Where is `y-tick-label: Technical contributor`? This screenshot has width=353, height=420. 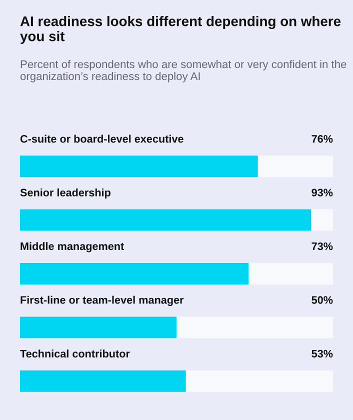 y-tick-label: Technical contributor is located at coordinates (75, 354).